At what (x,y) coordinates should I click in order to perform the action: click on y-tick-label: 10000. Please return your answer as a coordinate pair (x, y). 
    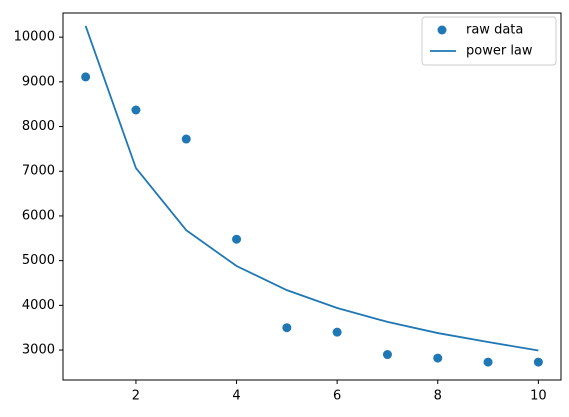
    Looking at the image, I should click on (34, 37).